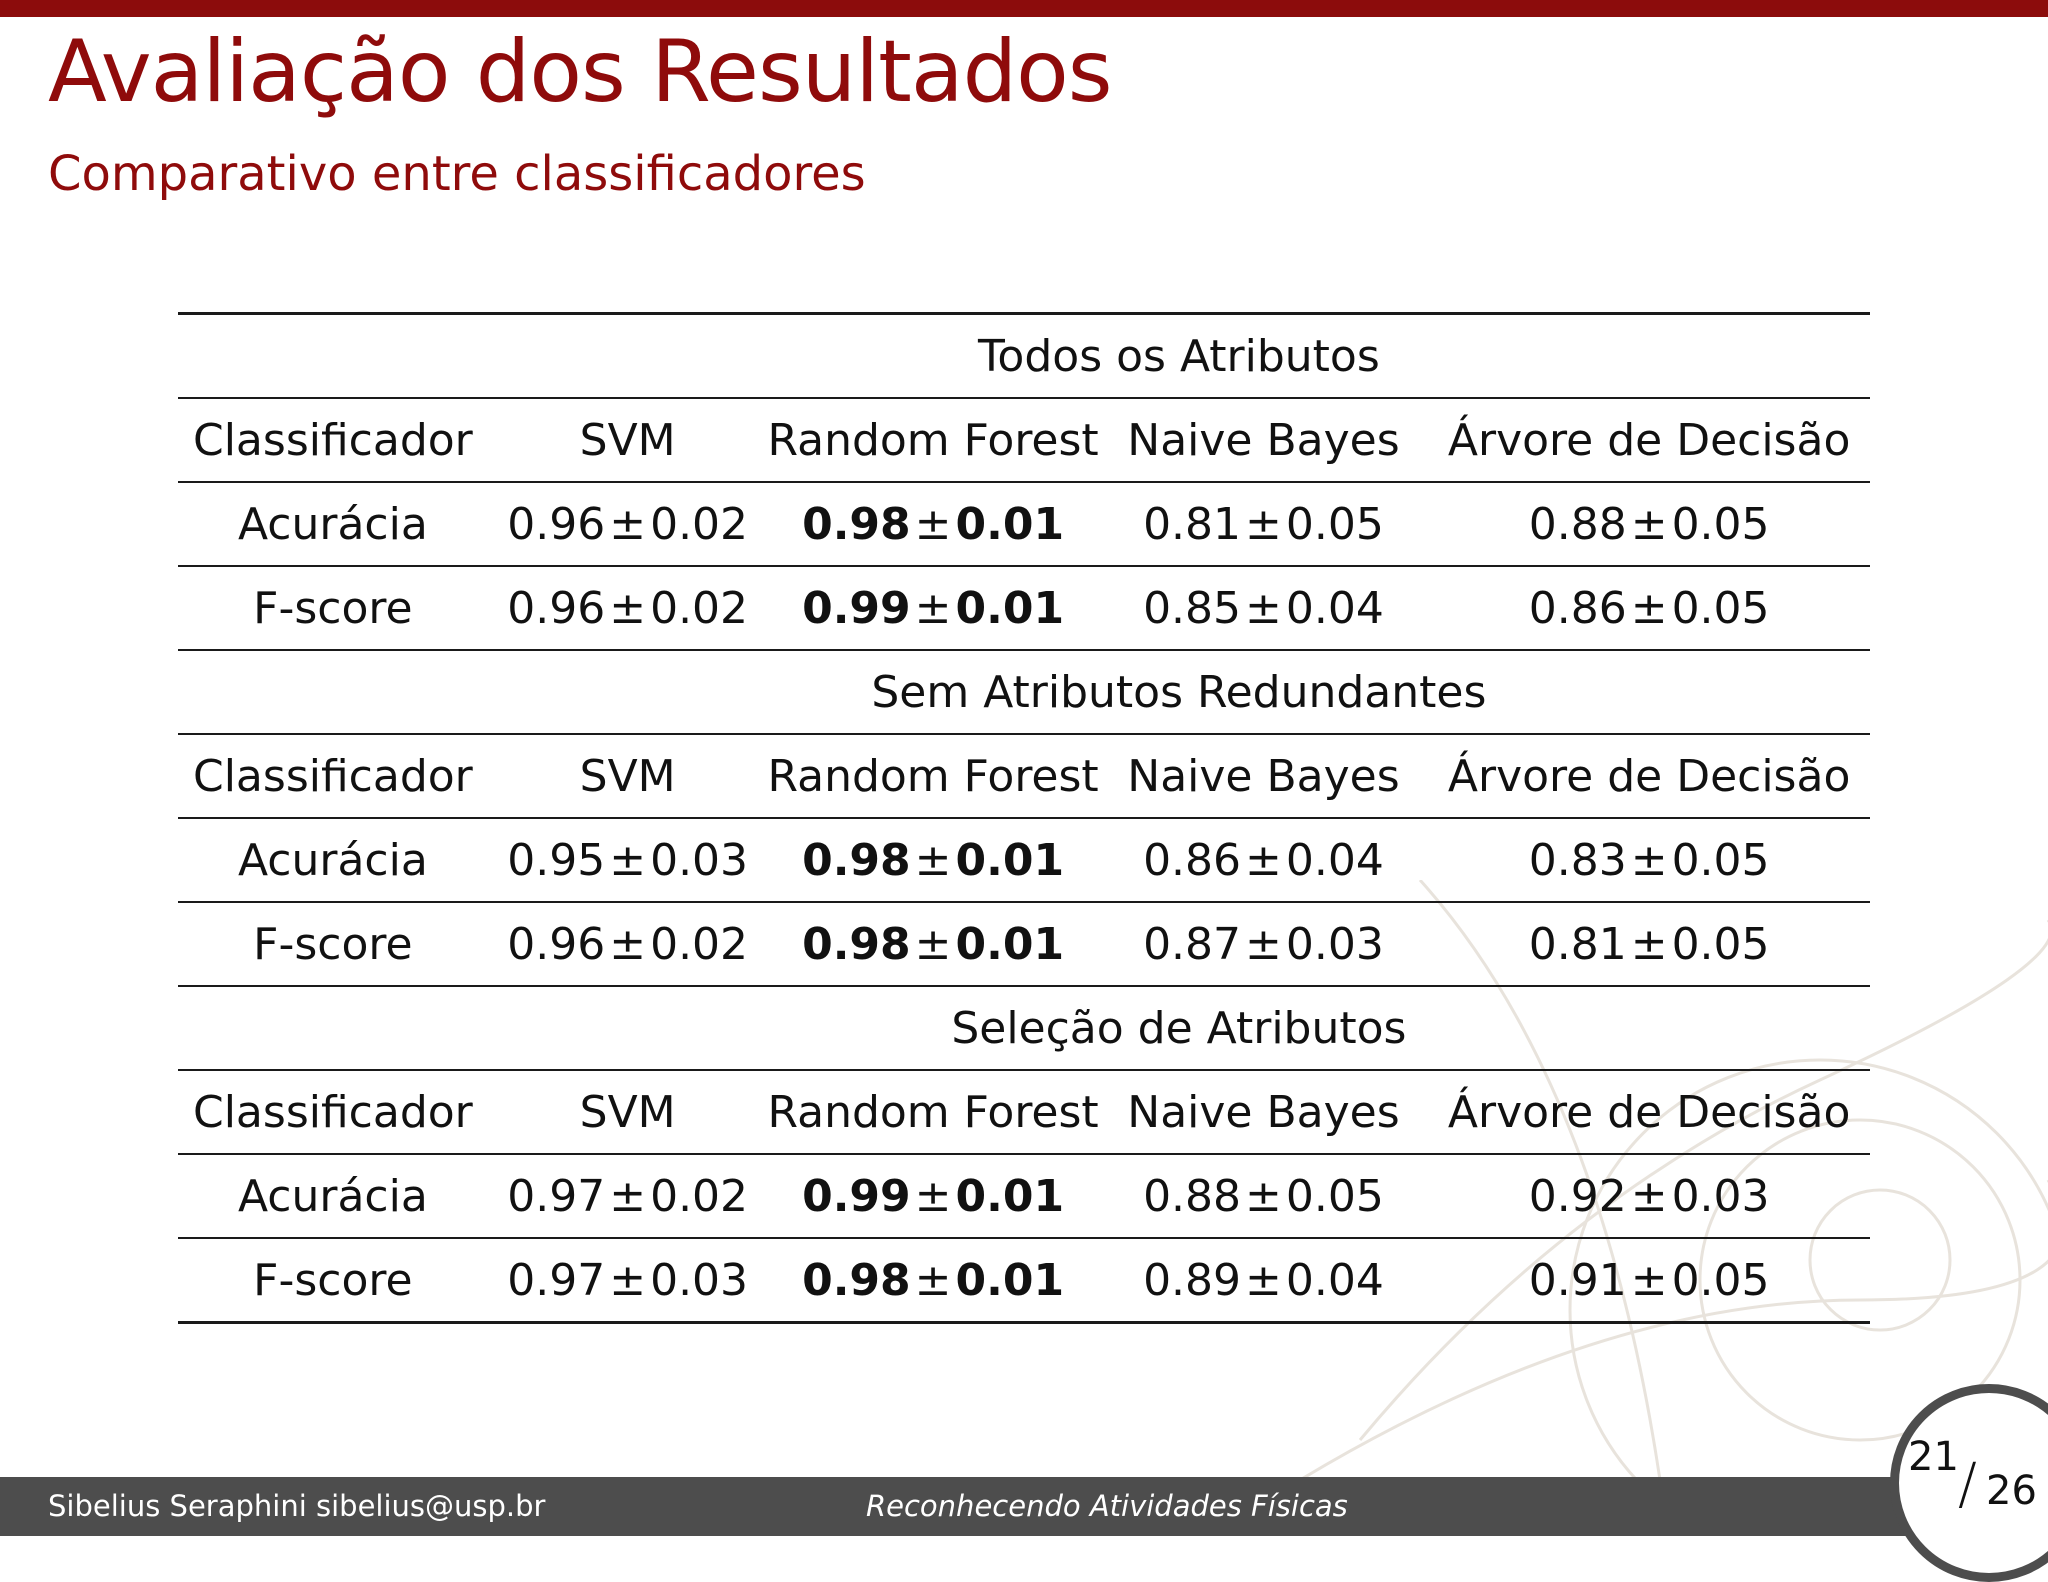 The width and height of the screenshot is (2048, 1582). I want to click on section-heading-row: Todos os Atributos, so click(1024, 355).